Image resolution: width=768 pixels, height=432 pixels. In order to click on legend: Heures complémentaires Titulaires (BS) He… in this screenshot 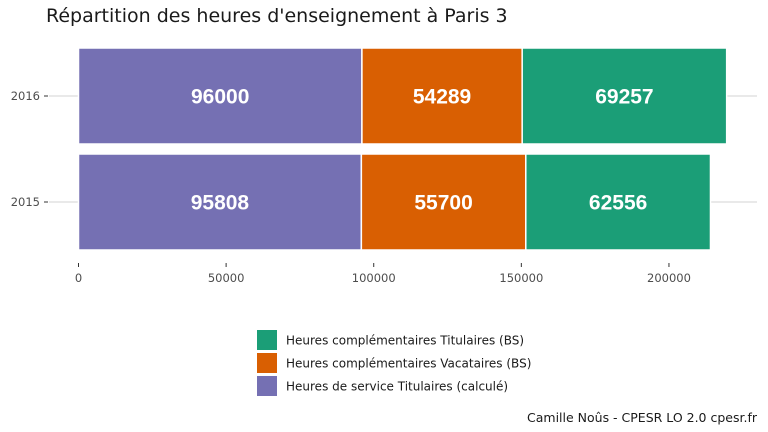, I will do `click(394, 363)`.